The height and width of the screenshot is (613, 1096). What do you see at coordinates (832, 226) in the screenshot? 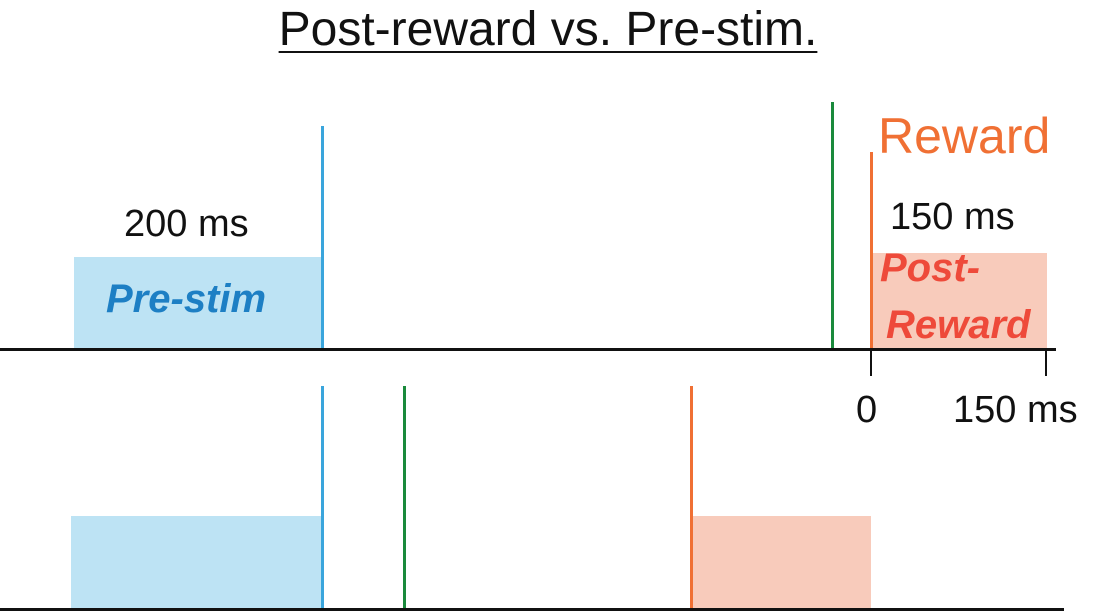
I see `green-event-line` at bounding box center [832, 226].